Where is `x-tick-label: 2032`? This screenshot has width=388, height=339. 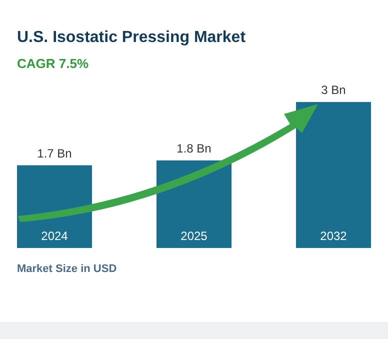 x-tick-label: 2032 is located at coordinates (334, 236).